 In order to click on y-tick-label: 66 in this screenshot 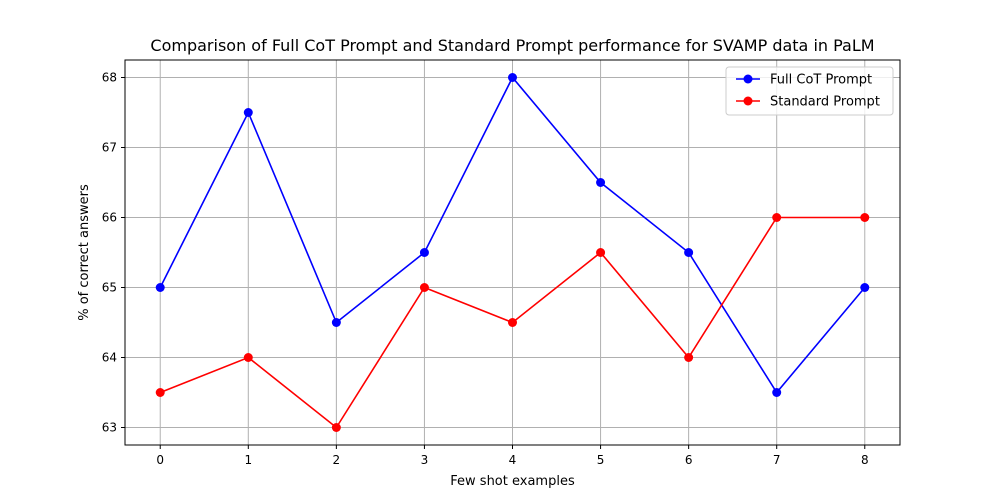, I will do `click(109, 218)`.